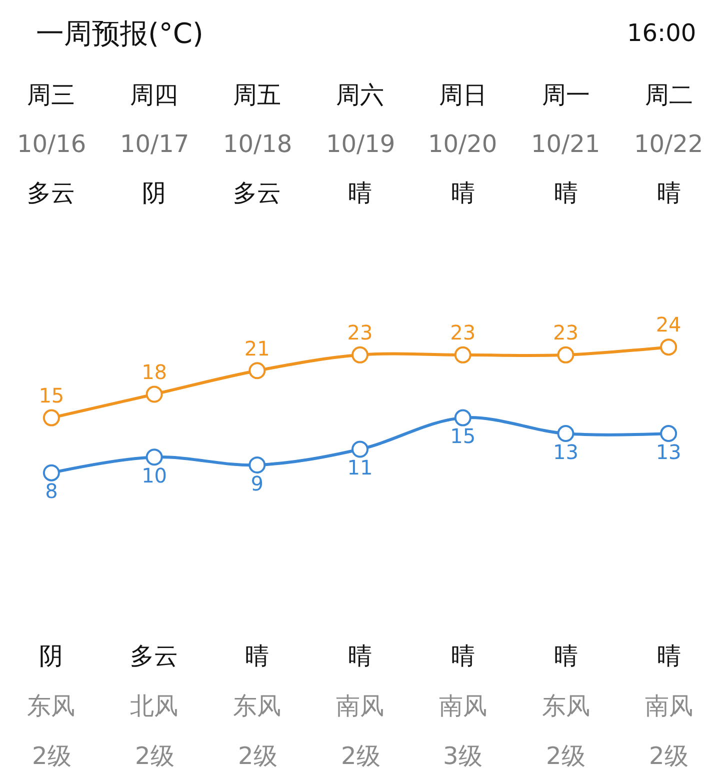 Image resolution: width=720 pixels, height=782 pixels. What do you see at coordinates (463, 144) in the screenshot?
I see `x-tick-label: 周日 10/20 晴` at bounding box center [463, 144].